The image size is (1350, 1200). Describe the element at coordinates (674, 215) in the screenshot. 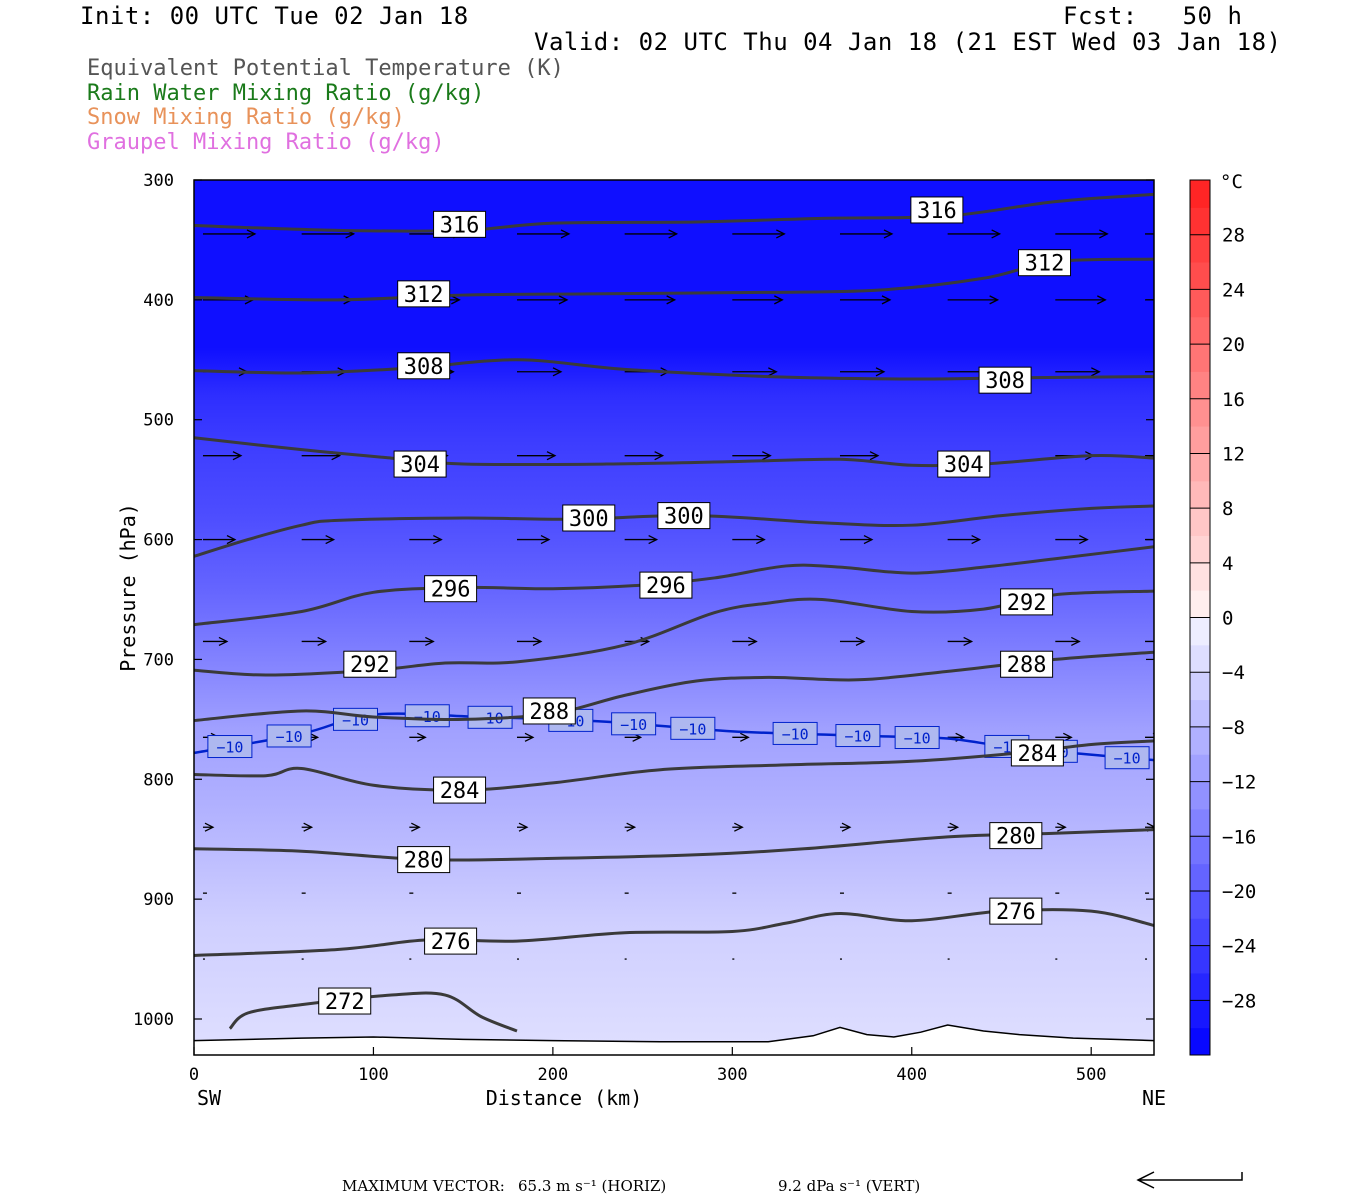

I see `theta-e-contour: 316 316` at that location.